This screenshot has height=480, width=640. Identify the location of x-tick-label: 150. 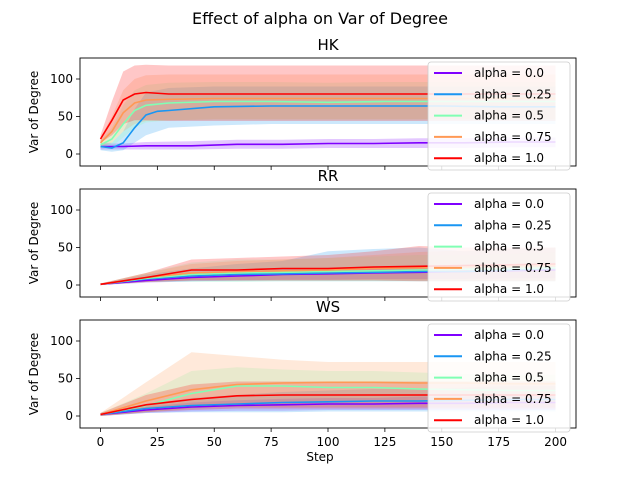
(441, 442).